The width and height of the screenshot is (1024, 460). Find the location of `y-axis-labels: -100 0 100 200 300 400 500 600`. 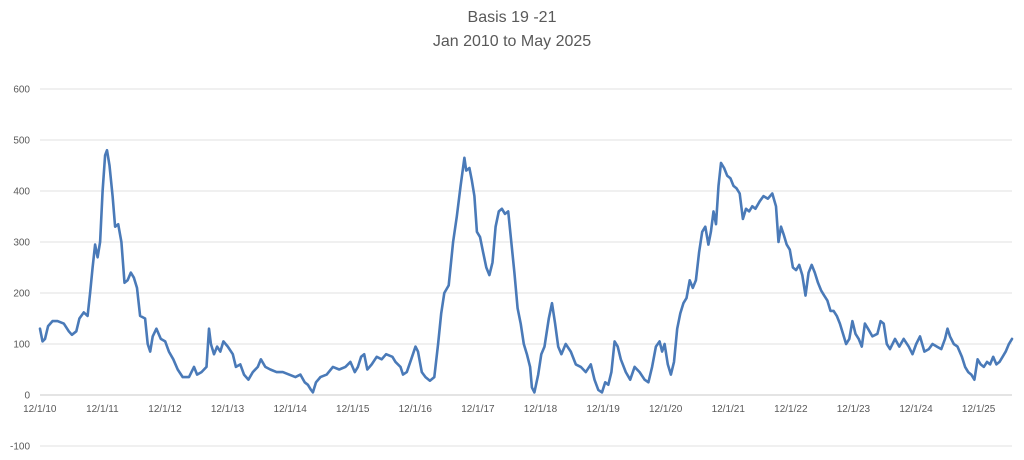

y-axis-labels: -100 0 100 200 300 400 500 600 is located at coordinates (20, 269).